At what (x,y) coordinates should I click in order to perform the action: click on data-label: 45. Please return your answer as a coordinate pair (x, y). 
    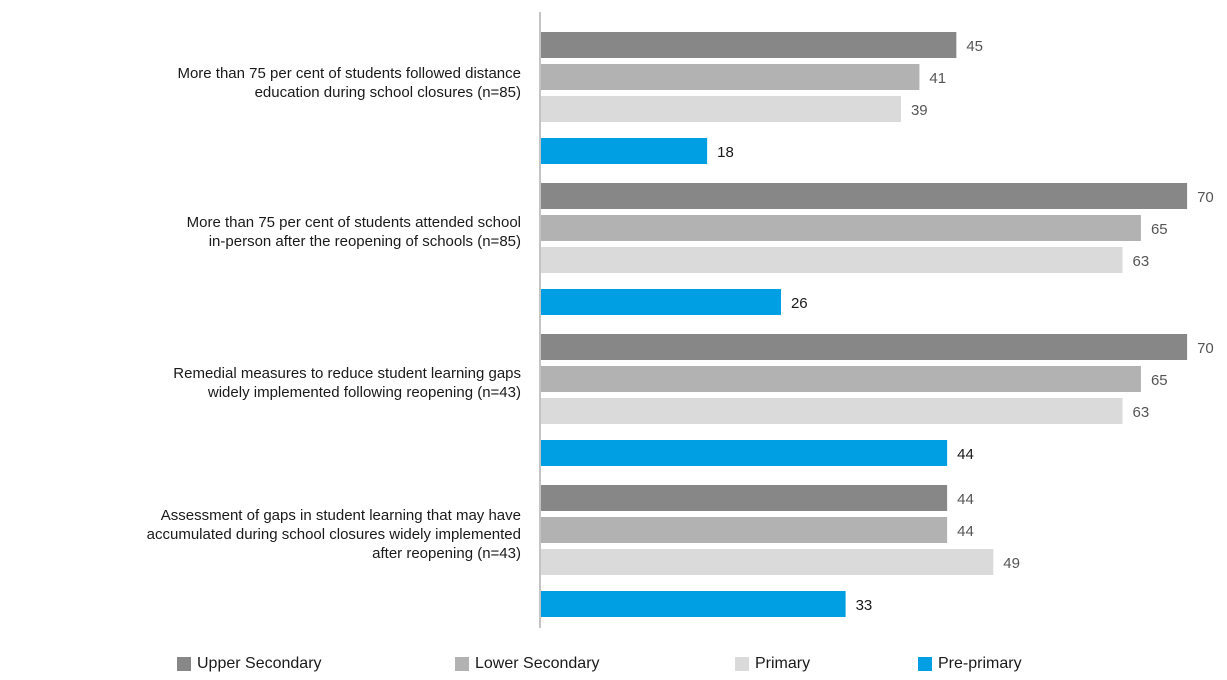
    Looking at the image, I should click on (974, 46).